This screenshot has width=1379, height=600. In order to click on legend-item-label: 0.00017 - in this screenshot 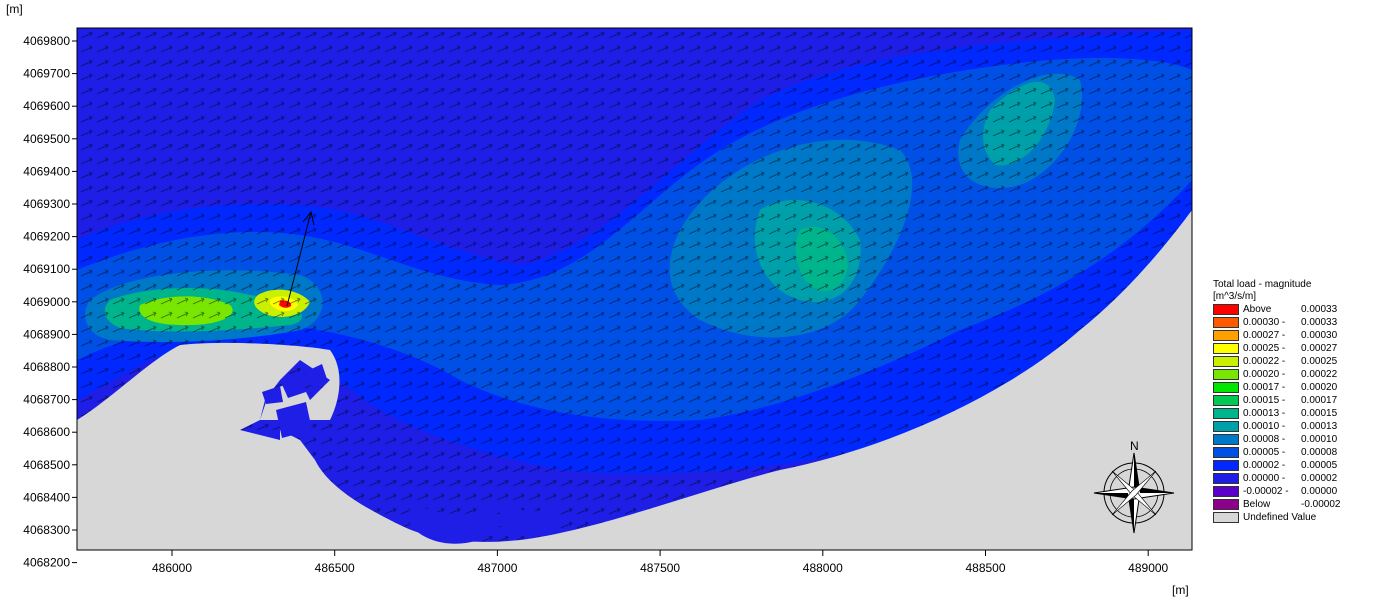, I will do `click(1264, 387)`.